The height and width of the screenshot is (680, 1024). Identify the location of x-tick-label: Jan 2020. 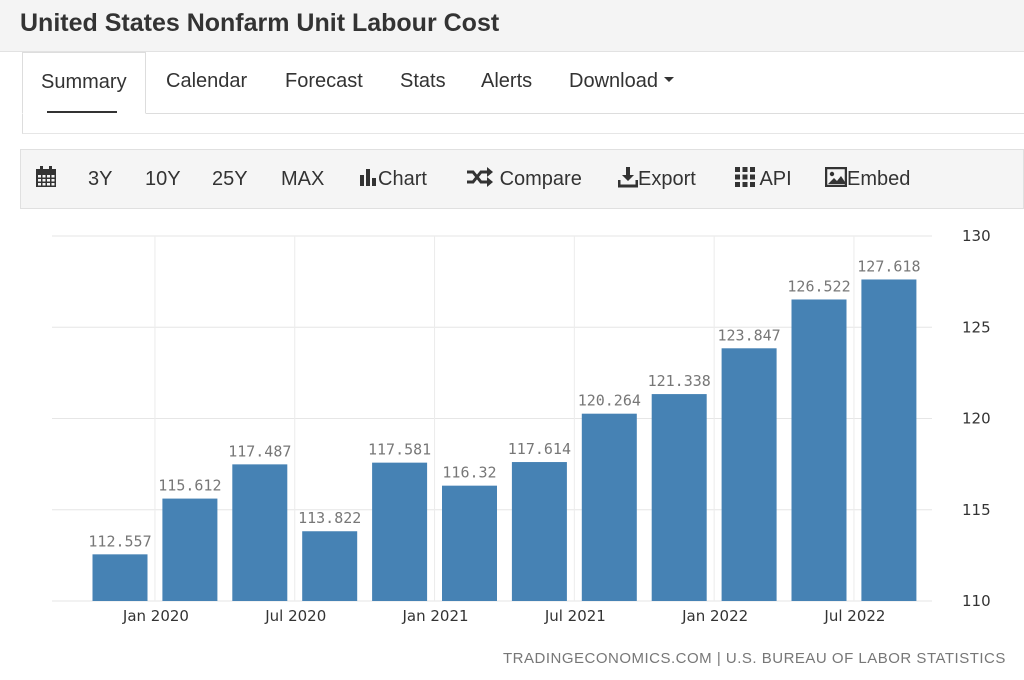
(155, 616).